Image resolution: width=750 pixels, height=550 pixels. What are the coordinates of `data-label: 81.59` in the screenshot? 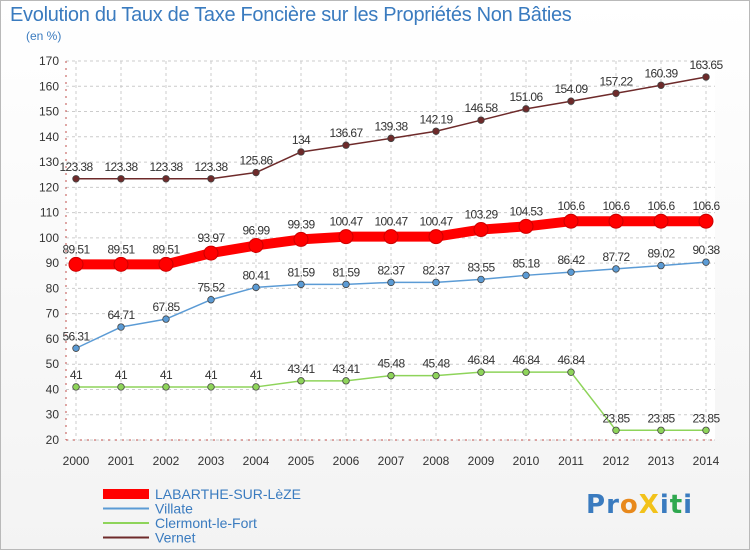 It's located at (346, 272).